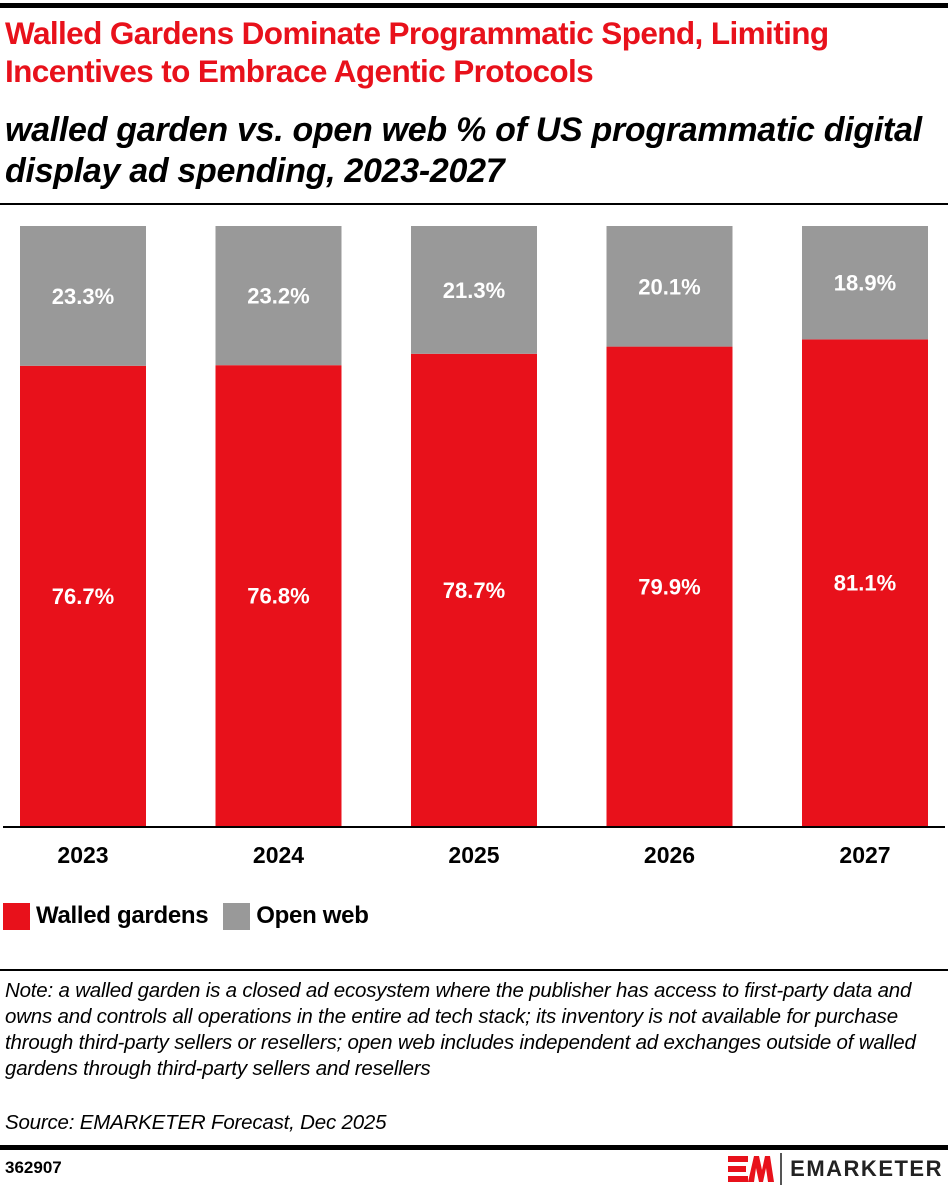 The image size is (948, 1190). I want to click on data-label-walled-gardens-2027: 81.1%, so click(865, 583).